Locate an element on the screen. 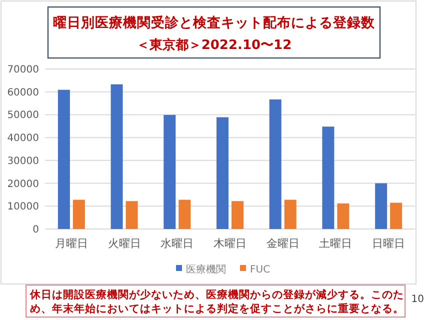 This screenshot has height=320, width=427. legend-label: 医療機関 is located at coordinates (206, 270).